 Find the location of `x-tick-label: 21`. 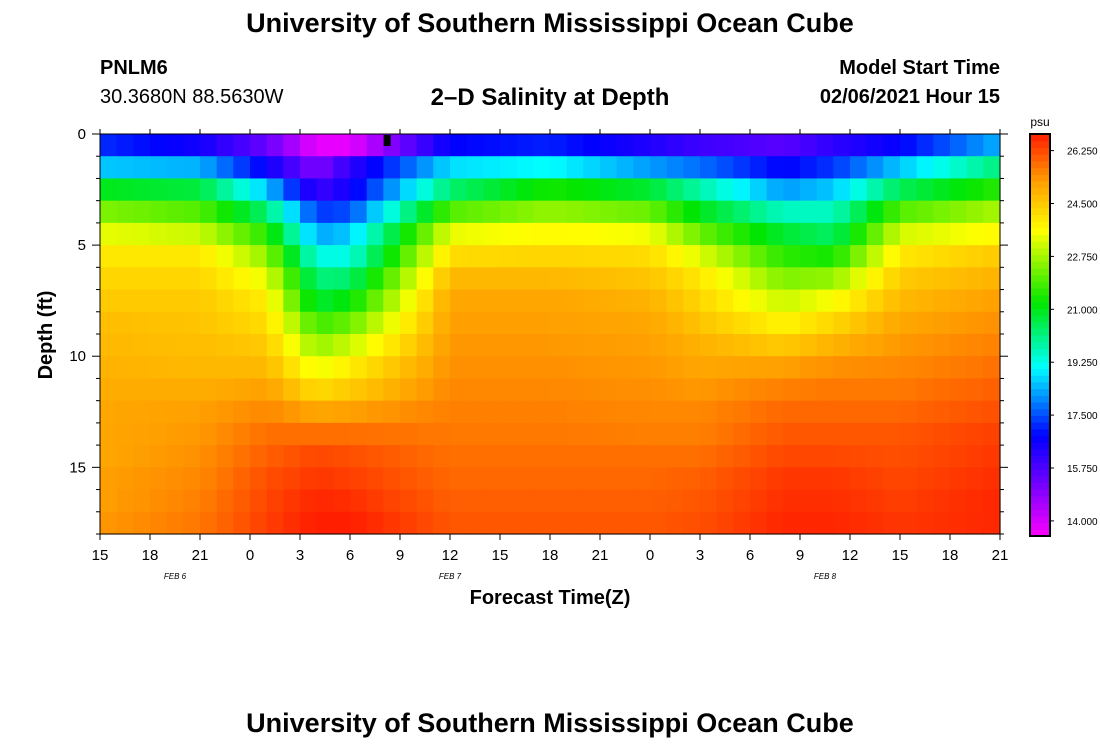

x-tick-label: 21 is located at coordinates (600, 555).